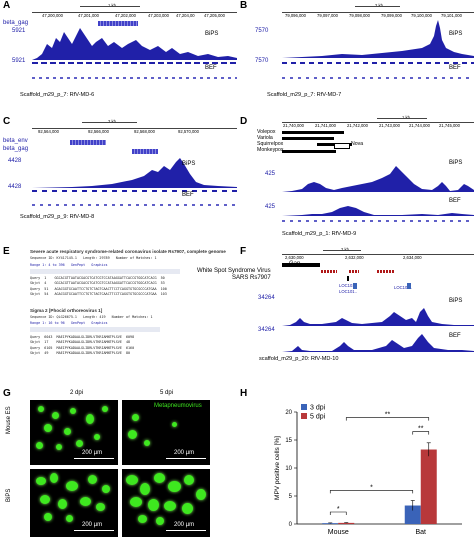  Describe the element at coordinates (265, 138) in the screenshot. I see `gene-track-label: Variola` at that location.